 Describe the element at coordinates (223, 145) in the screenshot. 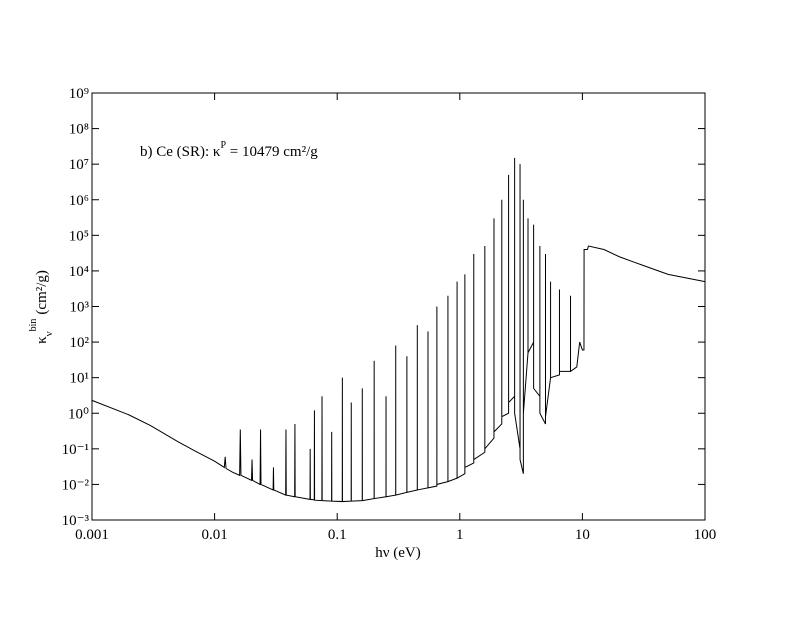

I see `annotation-sup: P` at that location.